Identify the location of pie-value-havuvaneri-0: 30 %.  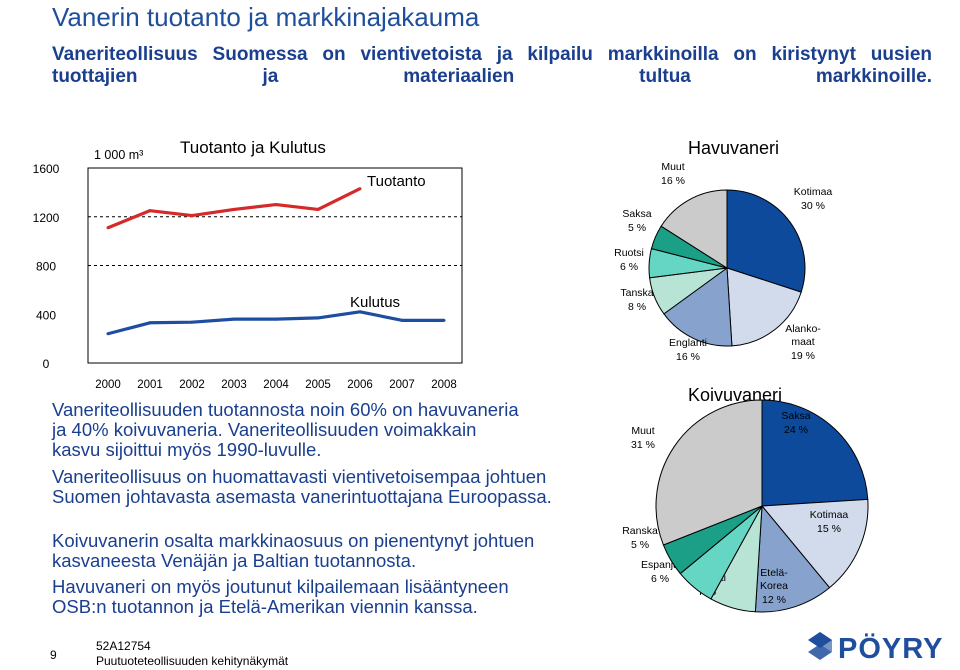
(813, 206).